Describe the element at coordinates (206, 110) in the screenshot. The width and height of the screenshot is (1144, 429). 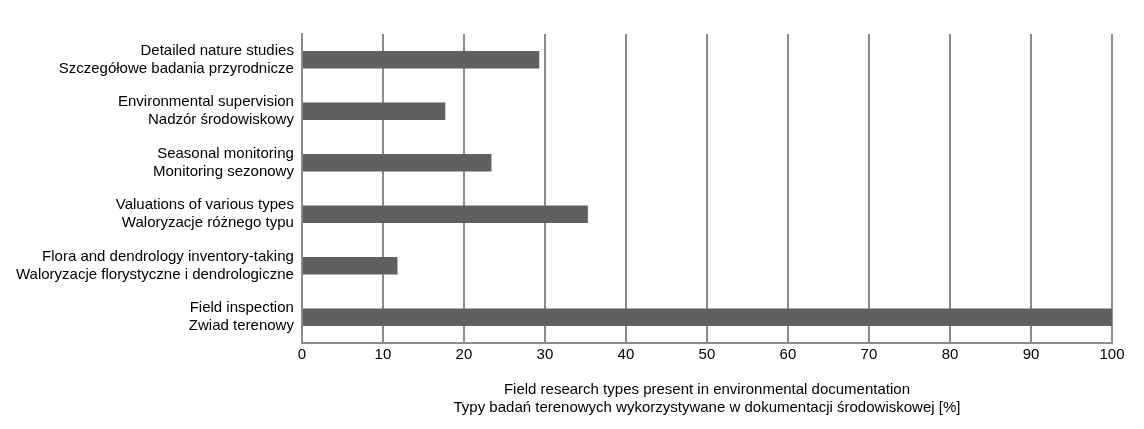
I see `y-tick-label: Environmental supervision Nadzór środowiskowy` at that location.